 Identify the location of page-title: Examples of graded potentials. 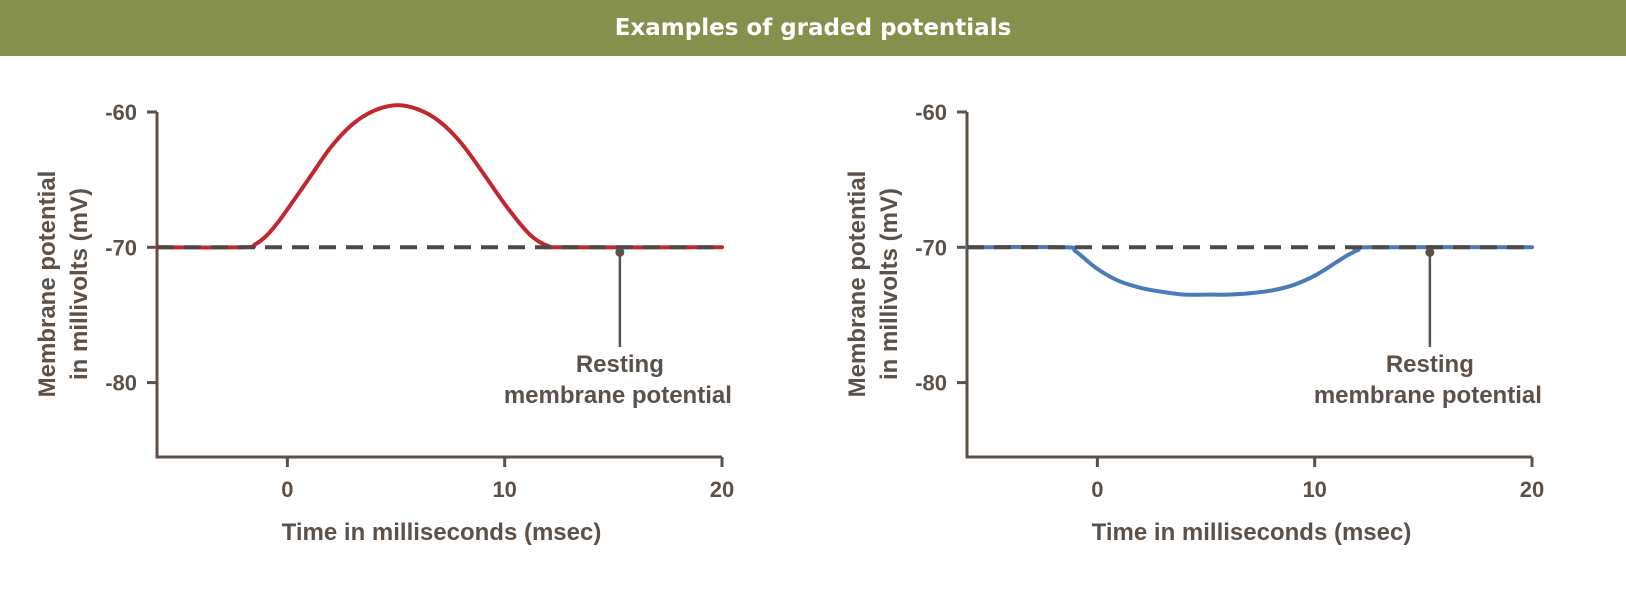
(813, 28).